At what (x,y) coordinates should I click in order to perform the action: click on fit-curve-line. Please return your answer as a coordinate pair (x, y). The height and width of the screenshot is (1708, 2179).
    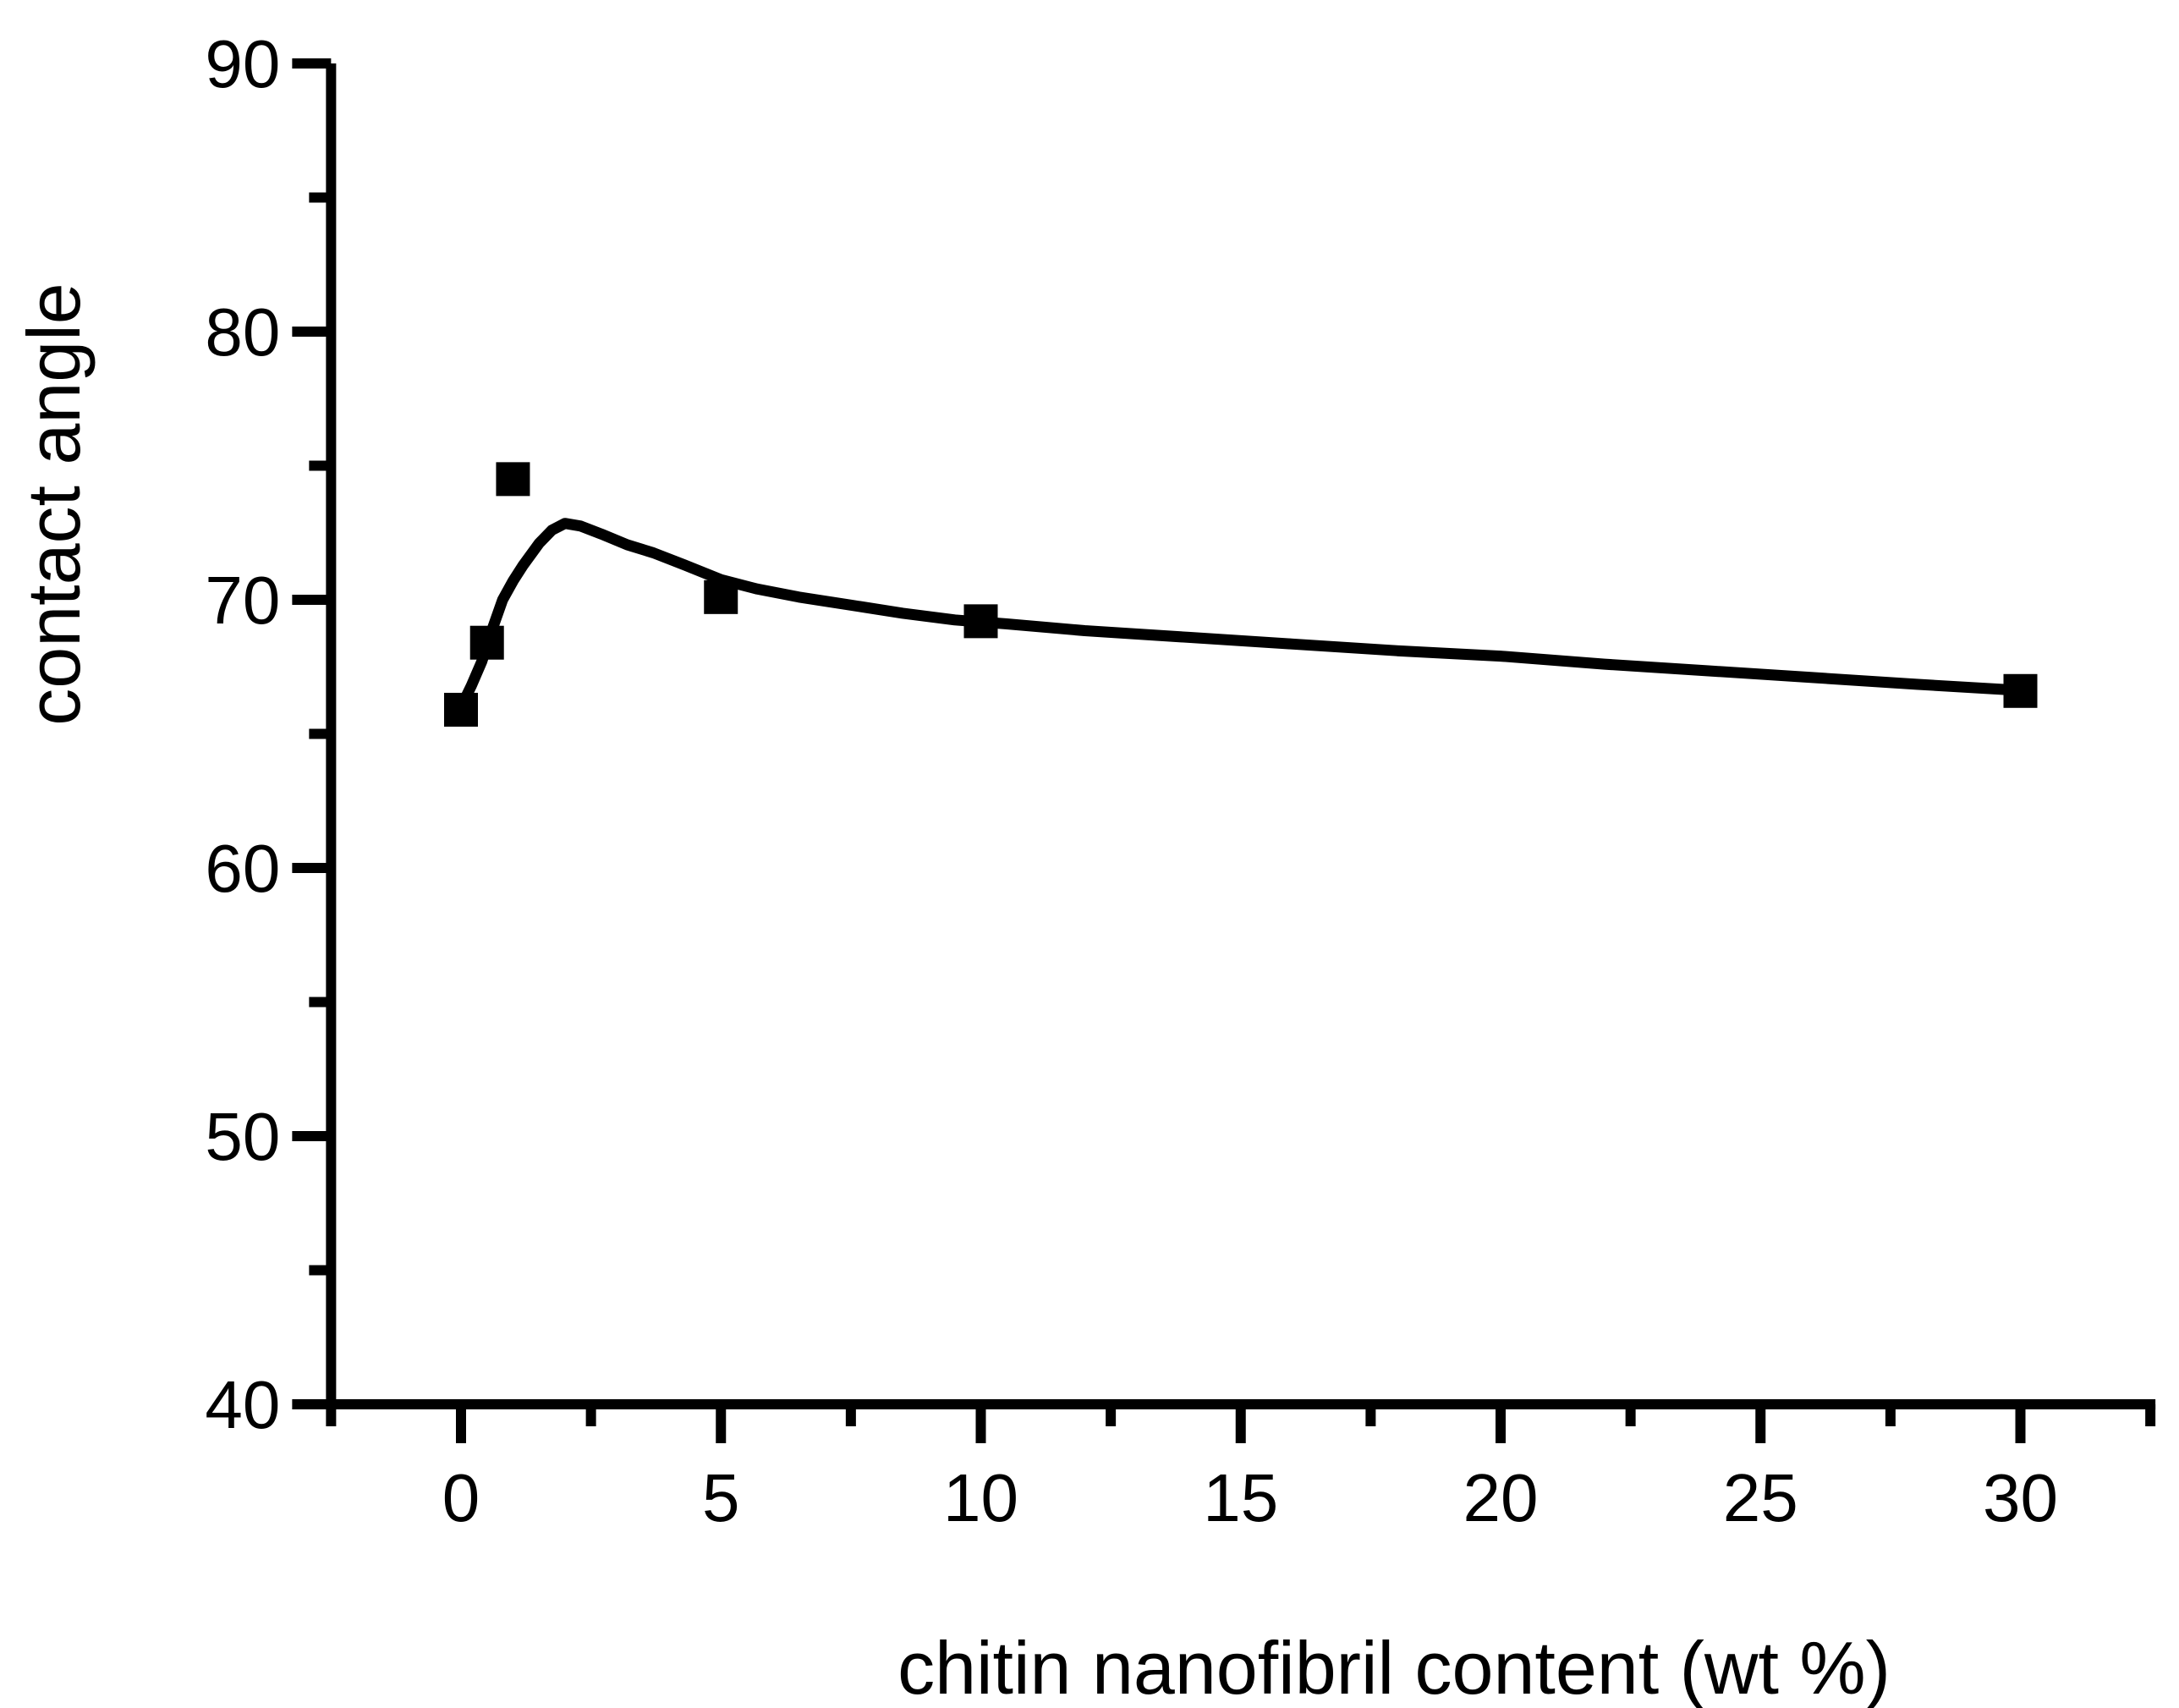
    Looking at the image, I should click on (1240, 615).